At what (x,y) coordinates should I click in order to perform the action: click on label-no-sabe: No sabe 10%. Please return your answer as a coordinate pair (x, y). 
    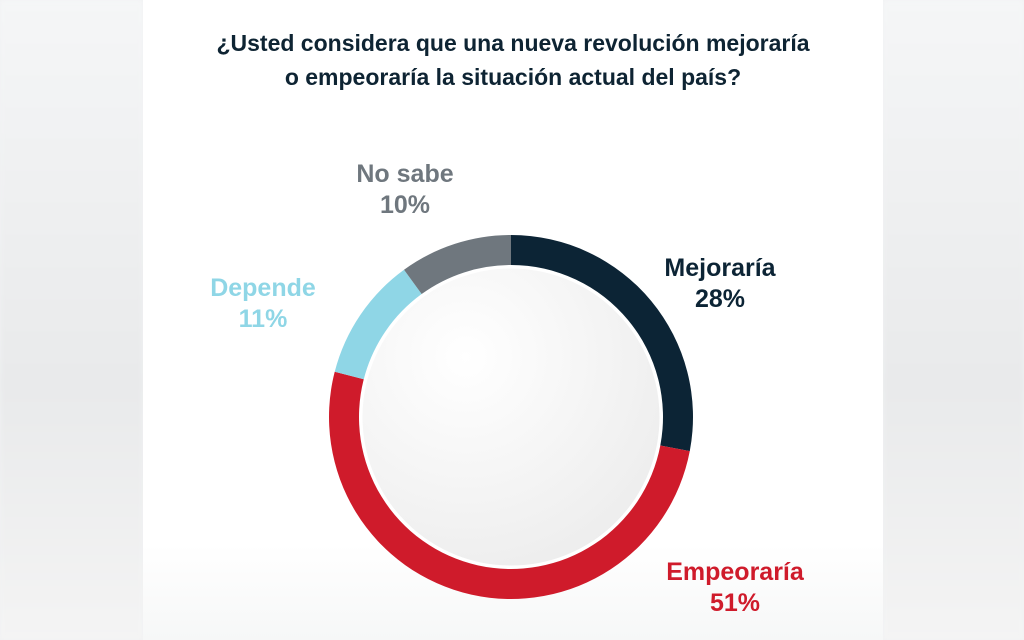
    Looking at the image, I should click on (405, 190).